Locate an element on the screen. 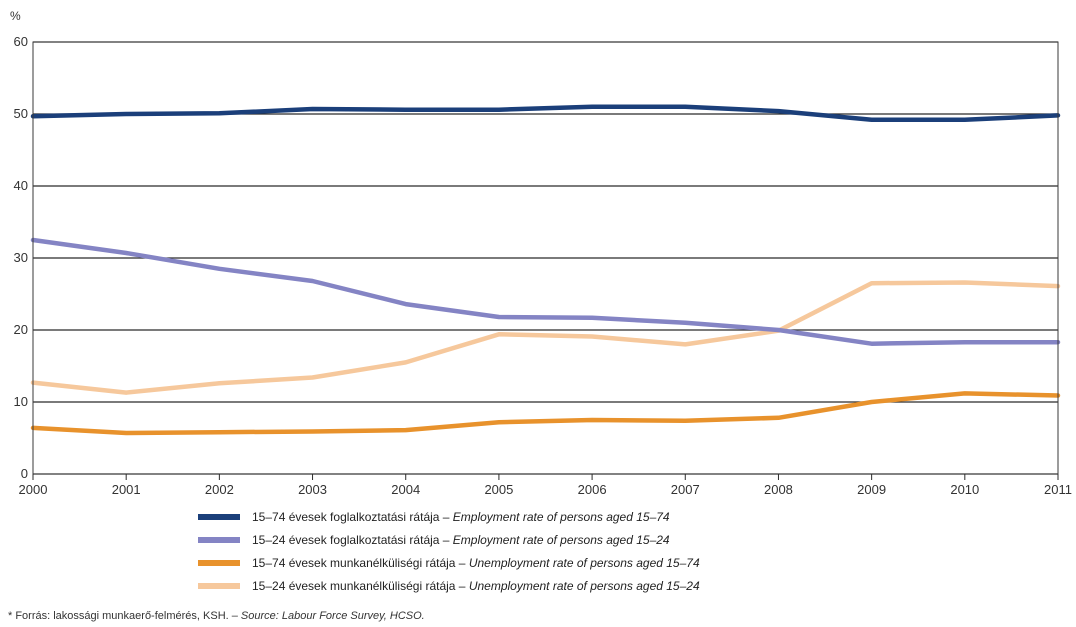 The height and width of the screenshot is (627, 1076). y-tick-label: 40 is located at coordinates (21, 185).